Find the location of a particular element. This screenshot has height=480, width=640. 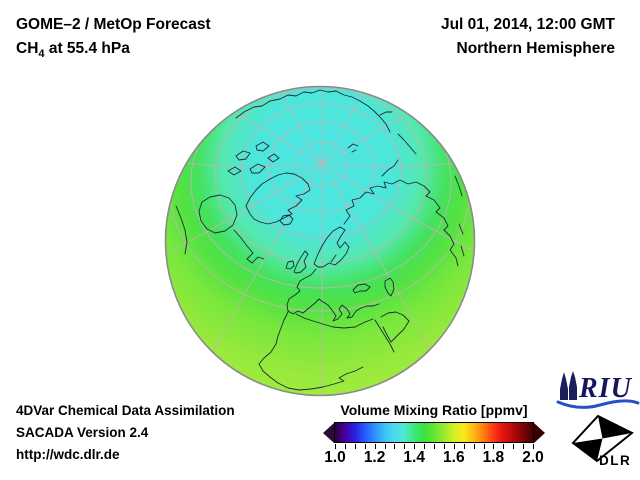

coast-asia is located at coordinates (404, 188).